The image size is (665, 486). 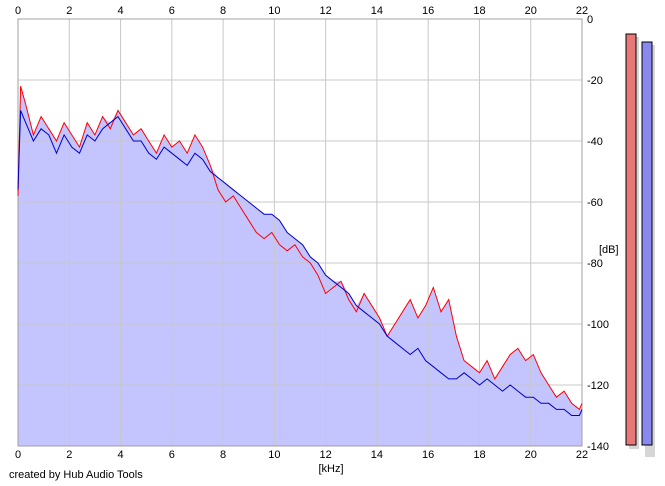 What do you see at coordinates (428, 11) in the screenshot?
I see `x-tick-label-top: 16` at bounding box center [428, 11].